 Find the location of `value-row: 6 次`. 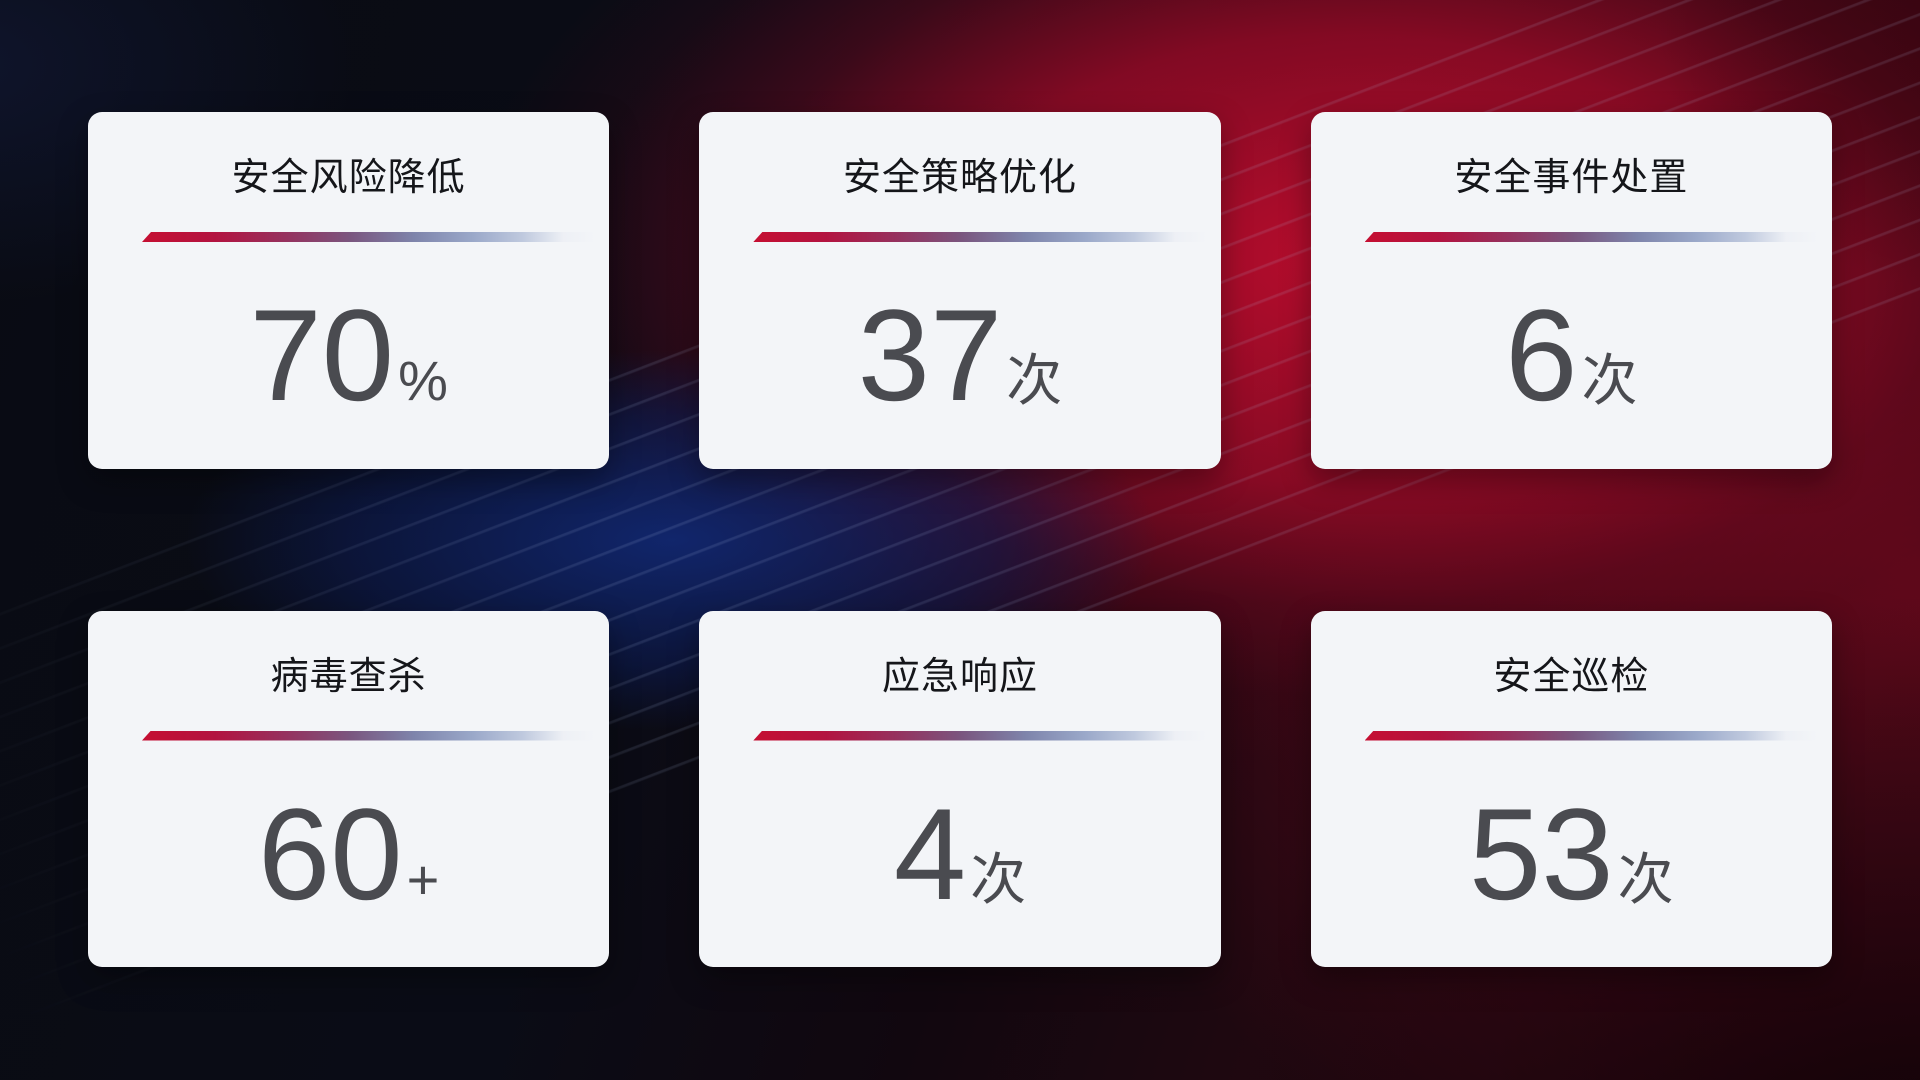

value-row: 6 次 is located at coordinates (1571, 355).